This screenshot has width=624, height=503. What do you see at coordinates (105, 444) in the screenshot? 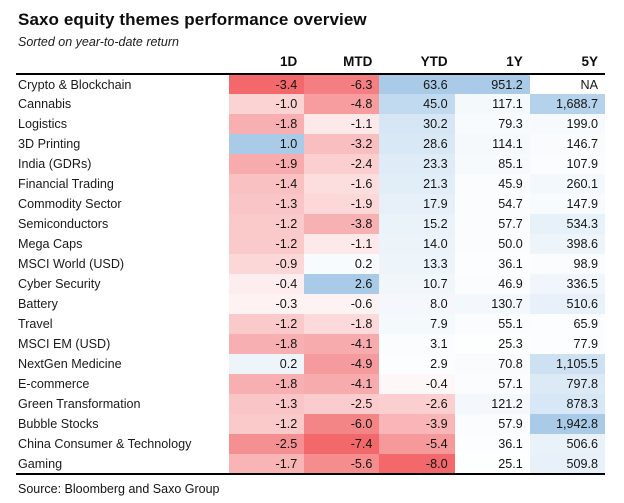
I see `theme-name-cell: China Consumer & Technology` at bounding box center [105, 444].